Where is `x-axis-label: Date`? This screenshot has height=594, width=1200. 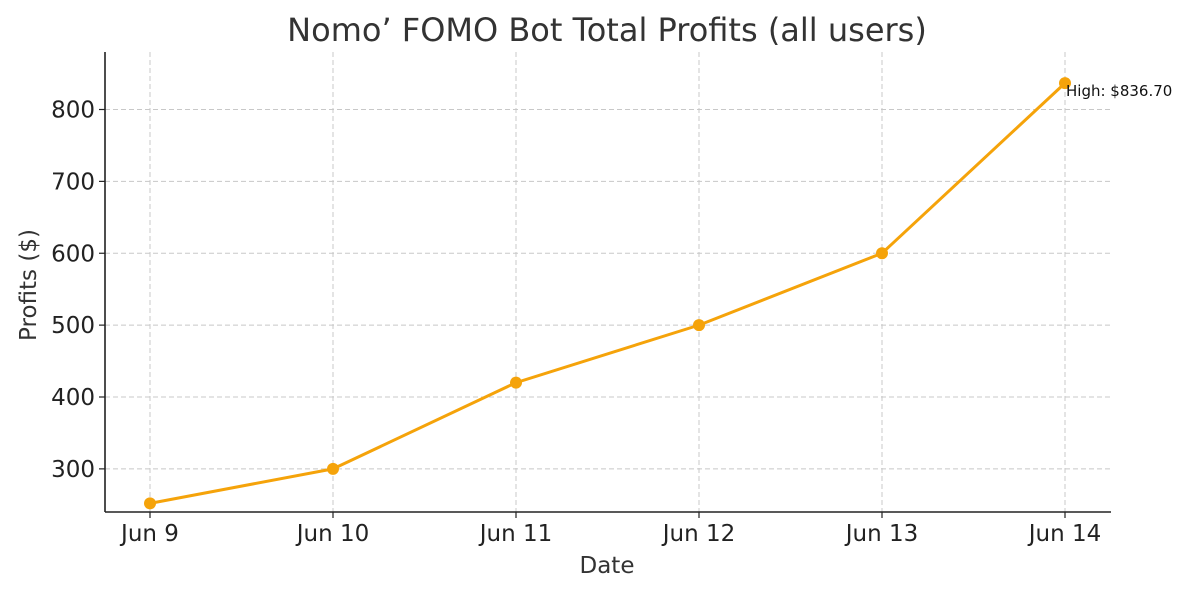 x-axis-label: Date is located at coordinates (607, 566).